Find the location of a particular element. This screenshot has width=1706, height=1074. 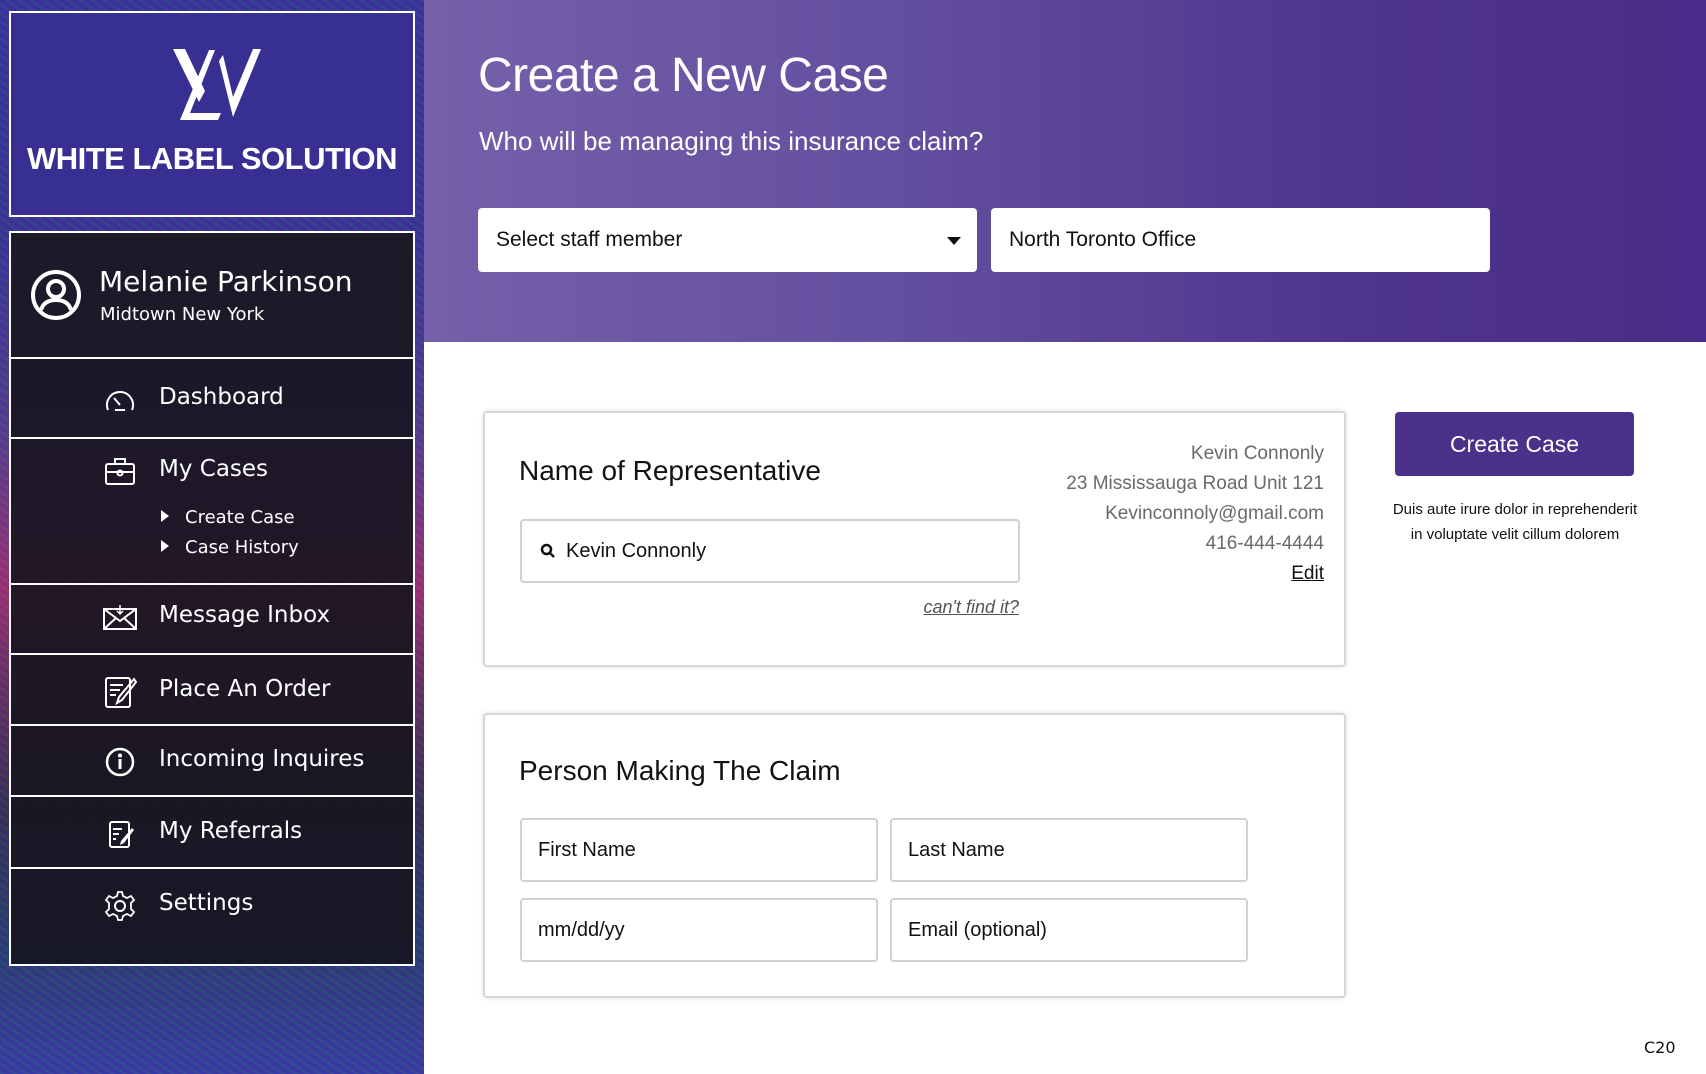

user-profile: Melanie Parkinson Midtown New York is located at coordinates (212, 295).